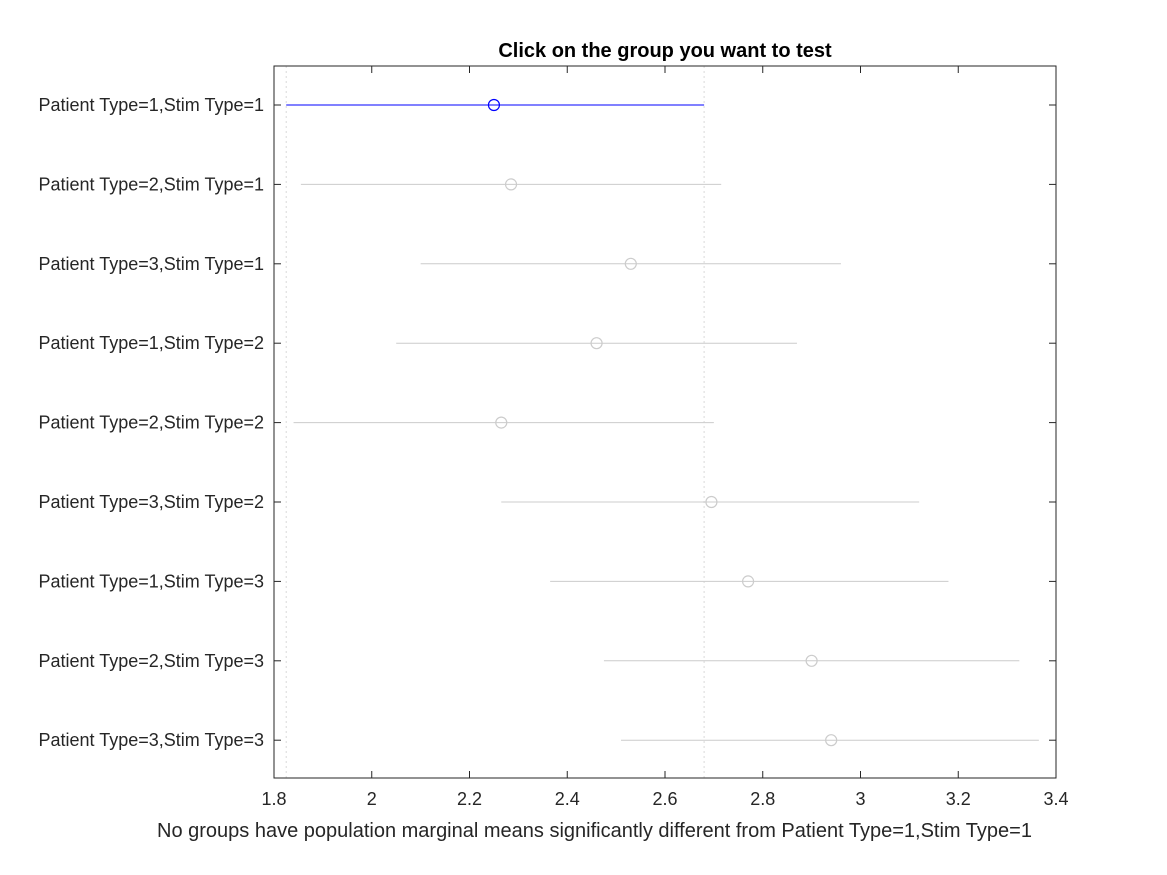 The width and height of the screenshot is (1167, 875). What do you see at coordinates (273, 799) in the screenshot?
I see `x-tick-label: 1.8` at bounding box center [273, 799].